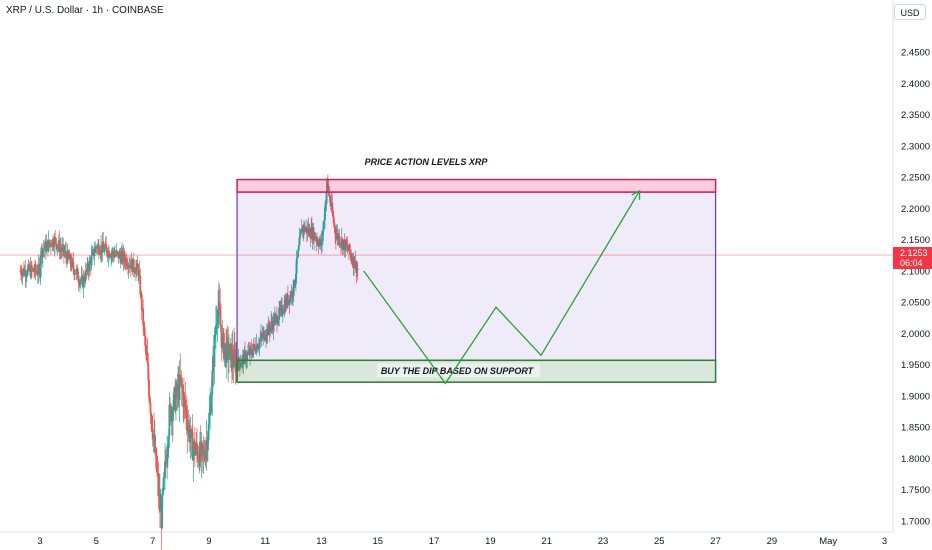  Describe the element at coordinates (458, 370) in the screenshot. I see `support-label-background` at that location.